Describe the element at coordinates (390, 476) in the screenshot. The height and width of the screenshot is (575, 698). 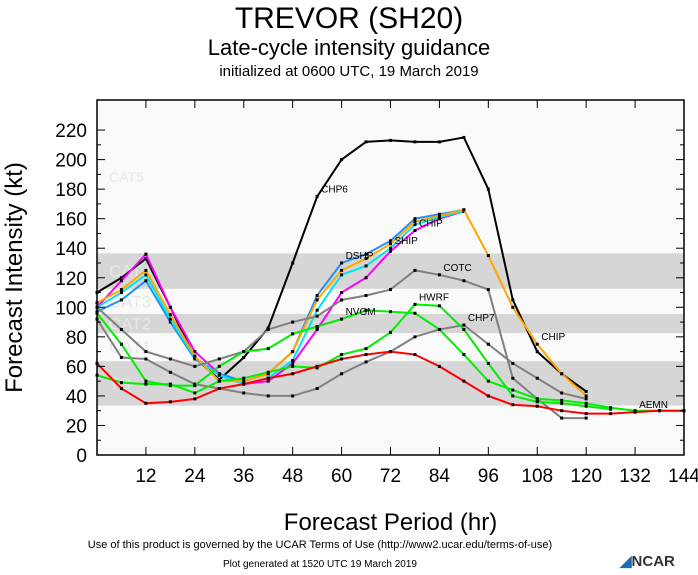
I see `x-tick-label: 72` at that location.